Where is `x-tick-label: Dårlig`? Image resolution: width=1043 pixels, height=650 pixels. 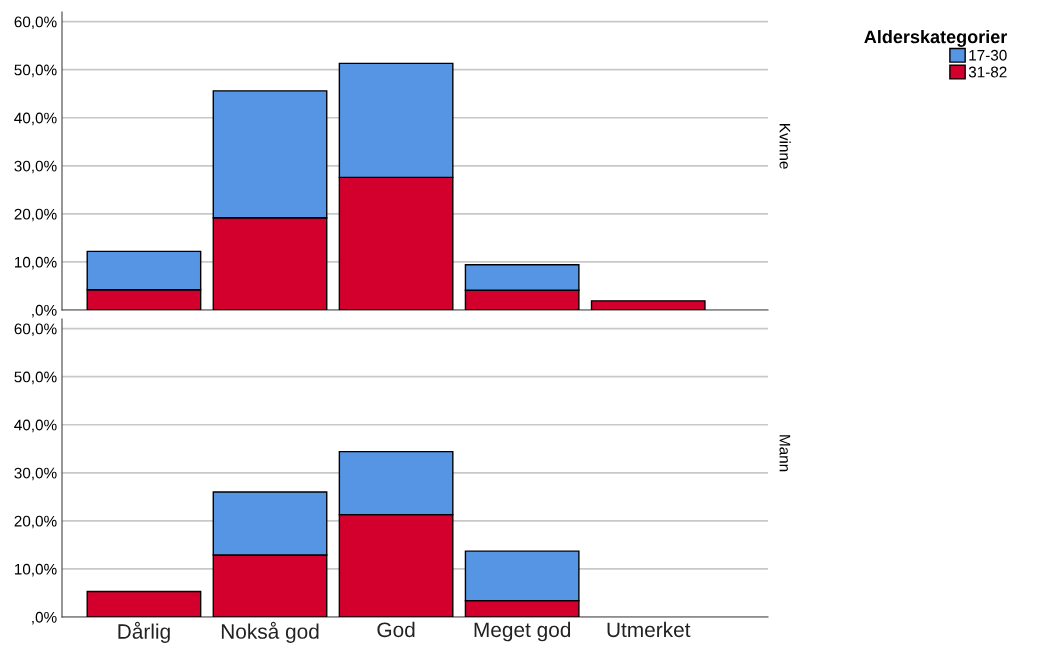
x-tick-label: Dårlig is located at coordinates (144, 632).